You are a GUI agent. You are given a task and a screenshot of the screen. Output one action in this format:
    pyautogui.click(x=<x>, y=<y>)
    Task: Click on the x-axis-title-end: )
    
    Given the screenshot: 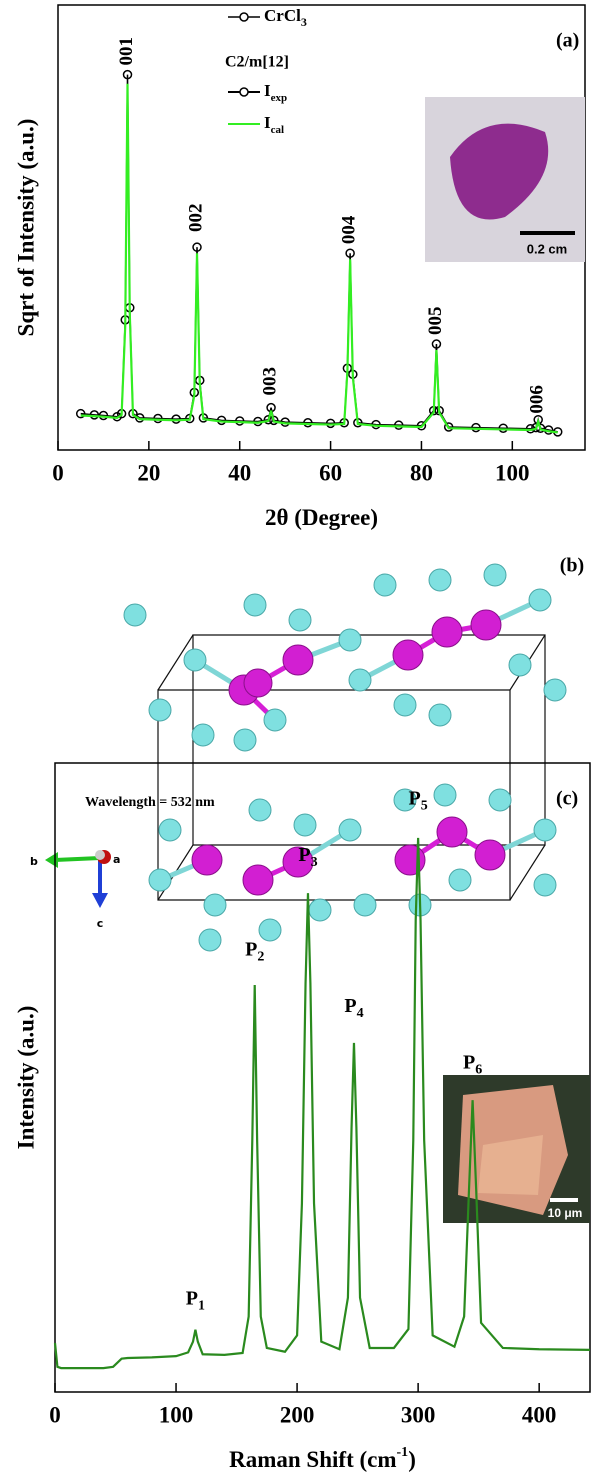 What is the action you would take?
    pyautogui.click(x=412, y=1459)
    